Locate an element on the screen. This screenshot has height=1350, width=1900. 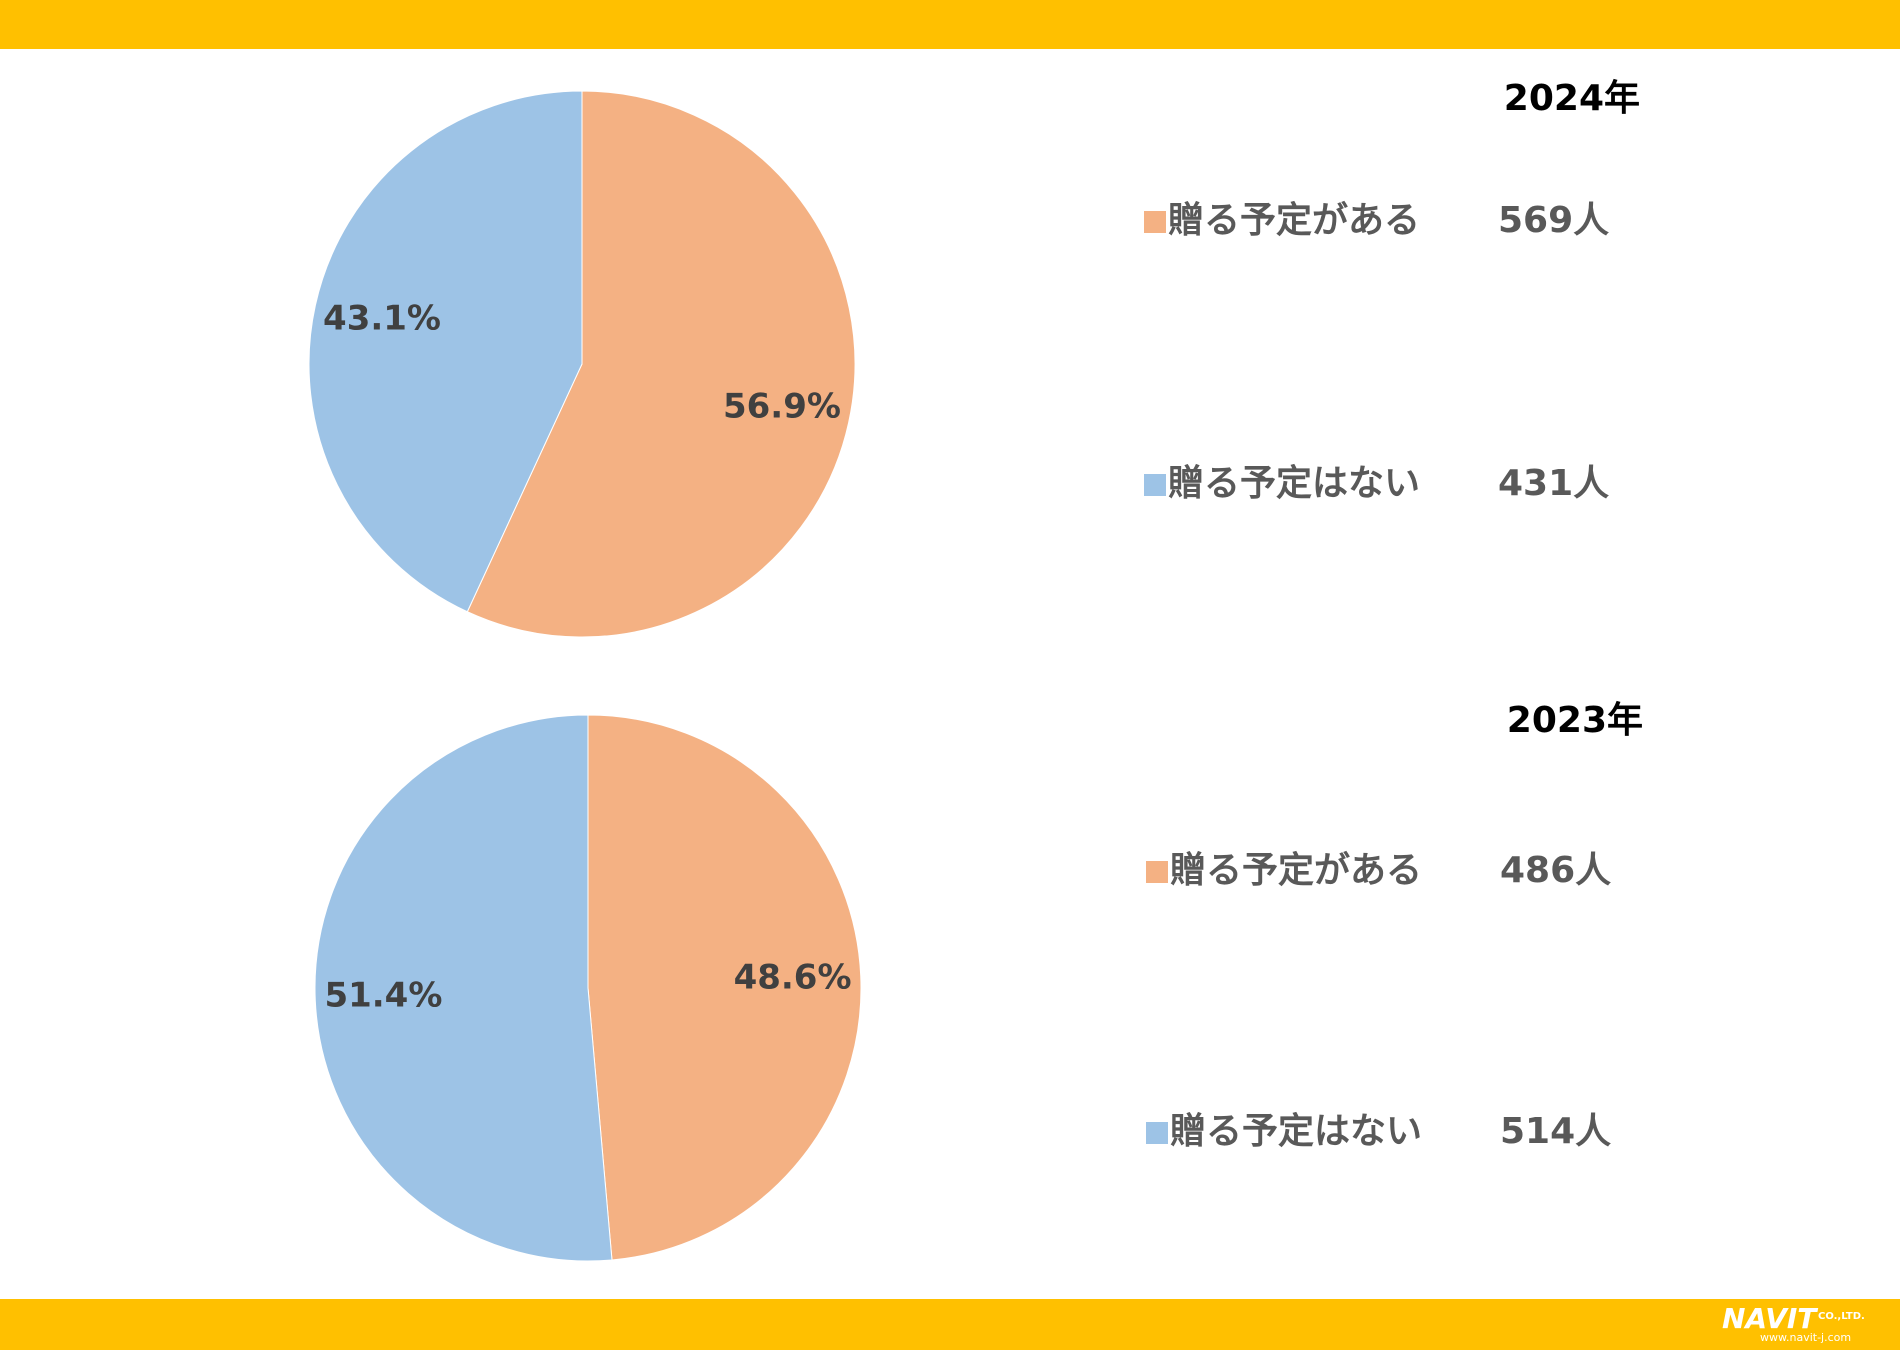
data-label: 51.4% is located at coordinates (383, 996).